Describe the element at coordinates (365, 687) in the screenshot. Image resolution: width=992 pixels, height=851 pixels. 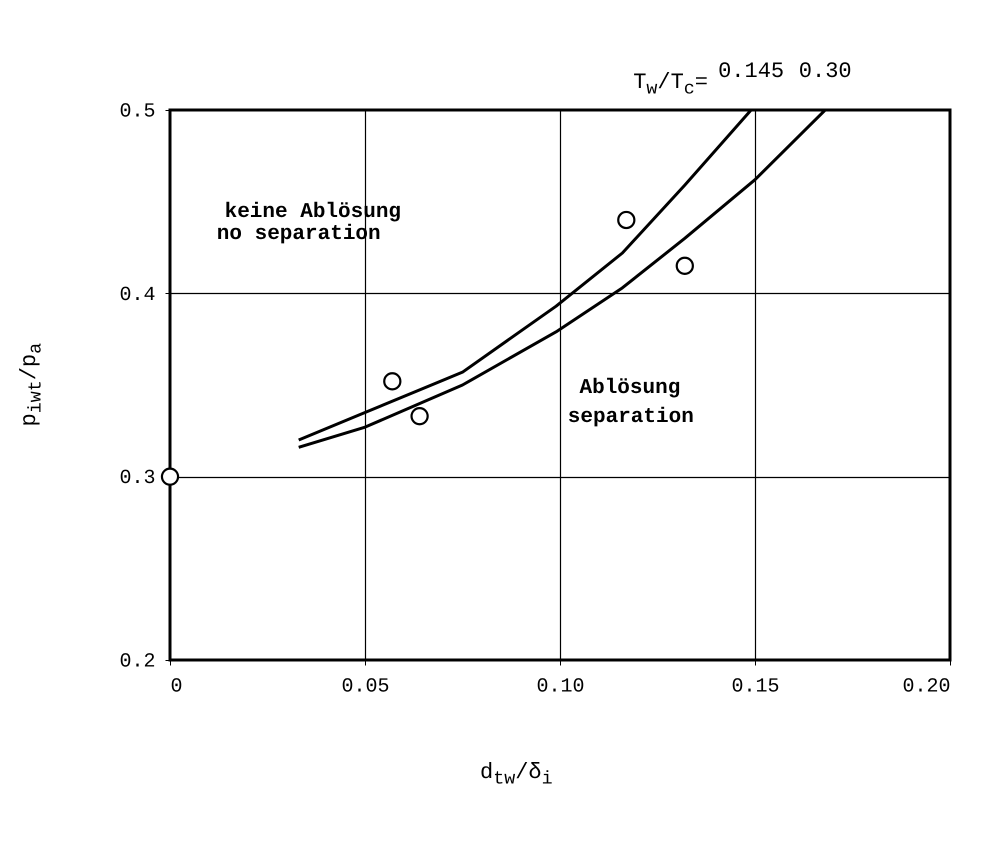
I see `x-tick-label: 0.05` at that location.